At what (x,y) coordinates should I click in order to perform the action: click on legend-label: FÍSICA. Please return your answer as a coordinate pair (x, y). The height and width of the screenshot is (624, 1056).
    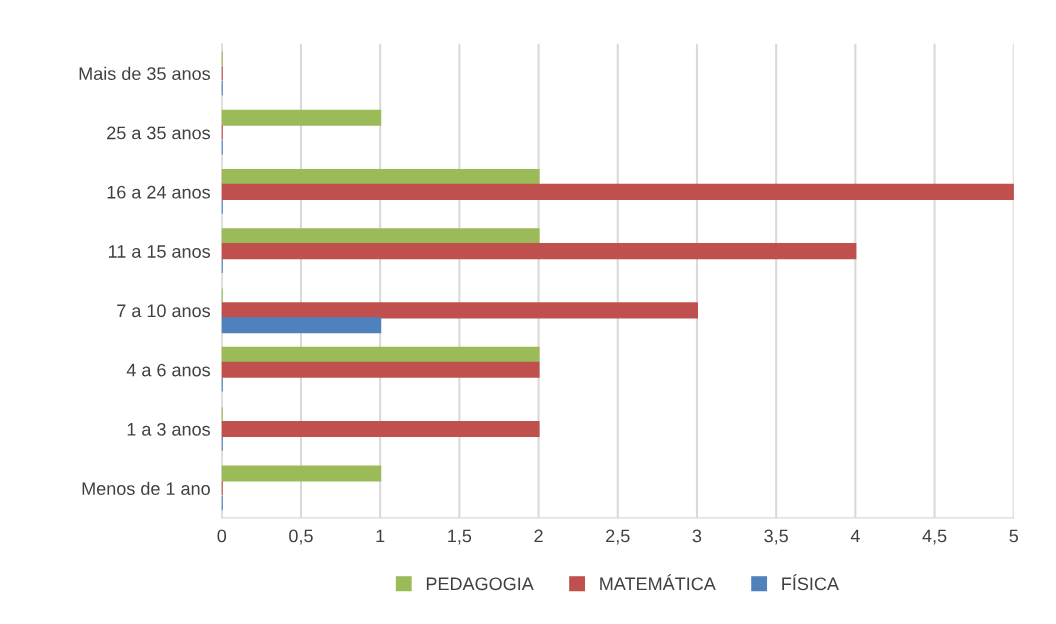
    Looking at the image, I should click on (810, 582).